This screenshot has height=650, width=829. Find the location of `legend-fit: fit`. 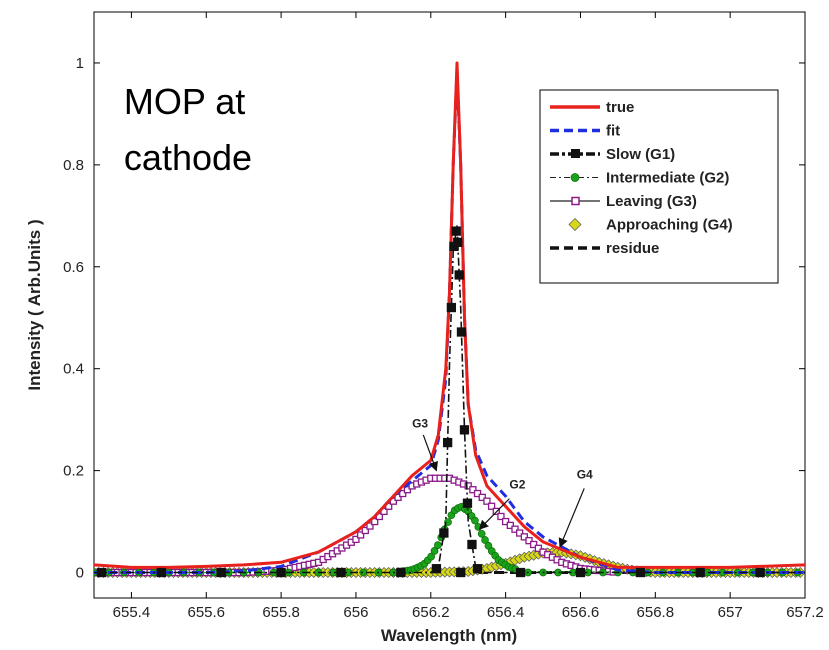

legend-fit: fit is located at coordinates (585, 131).